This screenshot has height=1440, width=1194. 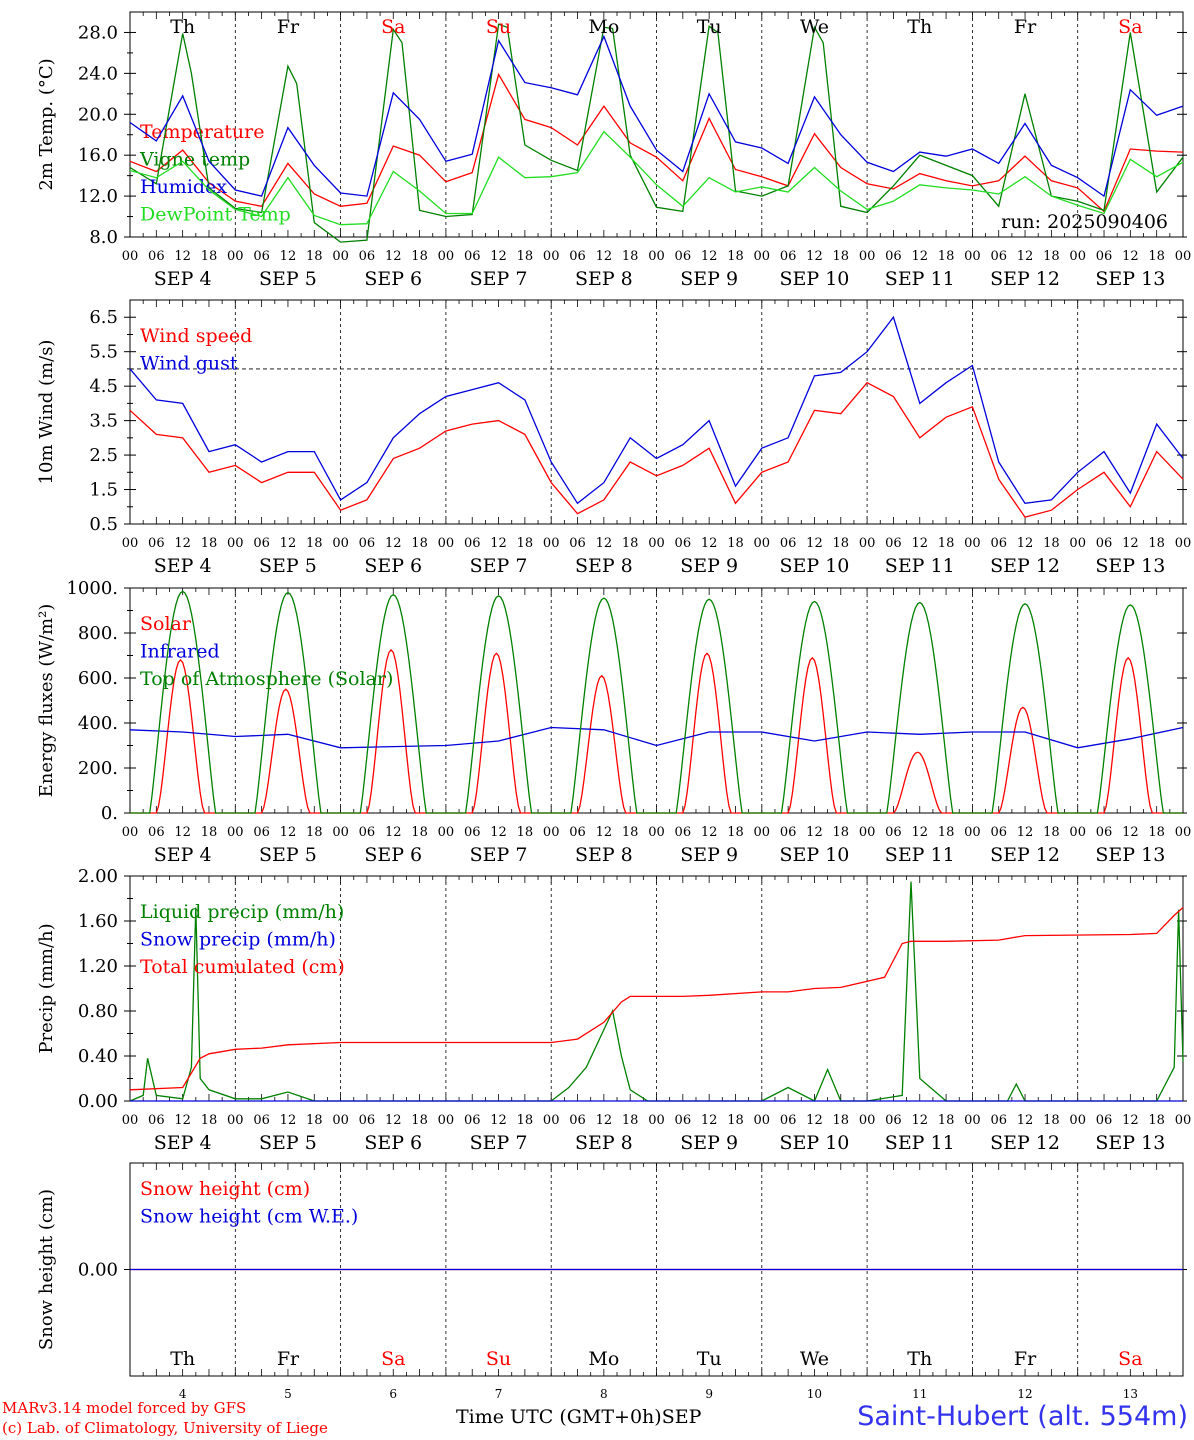 I want to click on weekday-label-bottom: Fr, so click(x=288, y=1359).